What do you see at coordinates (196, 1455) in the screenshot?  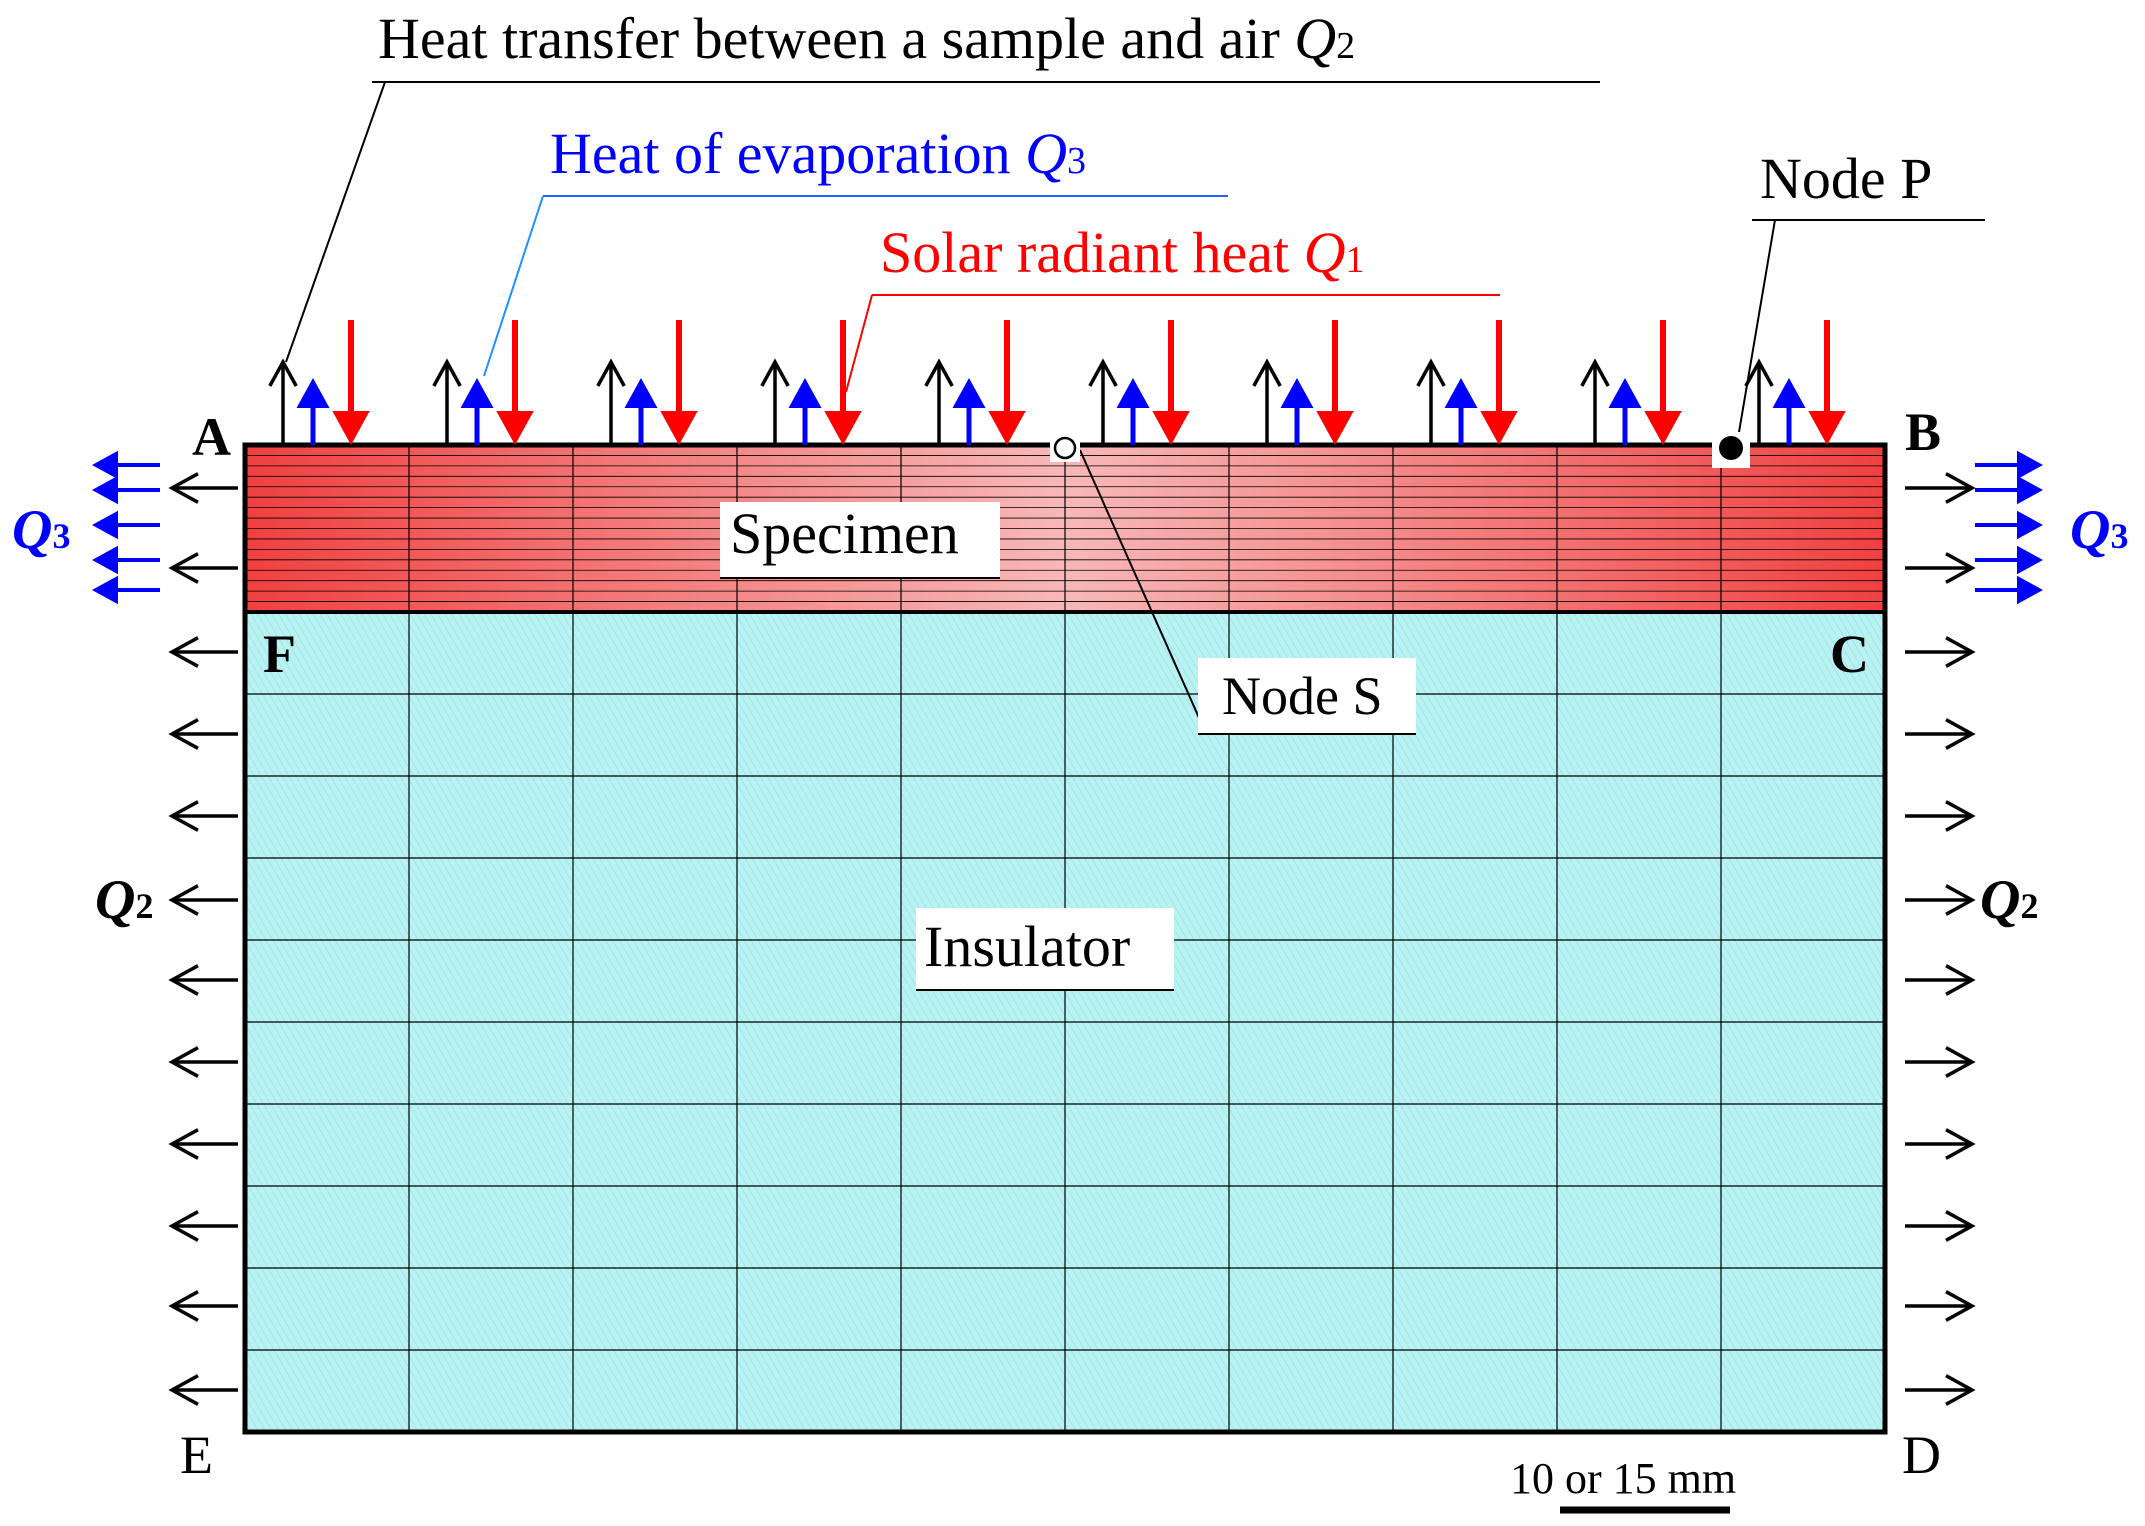 I see `corner-e-label: E` at bounding box center [196, 1455].